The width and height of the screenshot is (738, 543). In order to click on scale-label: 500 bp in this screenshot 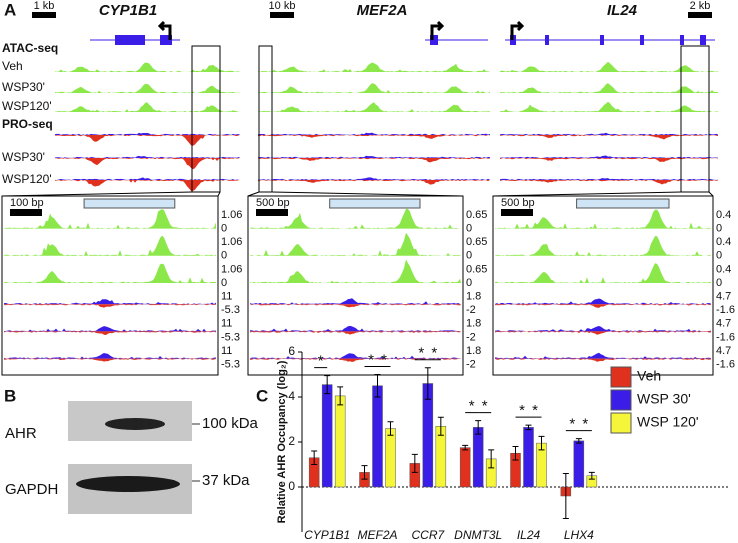, I will do `click(518, 203)`.